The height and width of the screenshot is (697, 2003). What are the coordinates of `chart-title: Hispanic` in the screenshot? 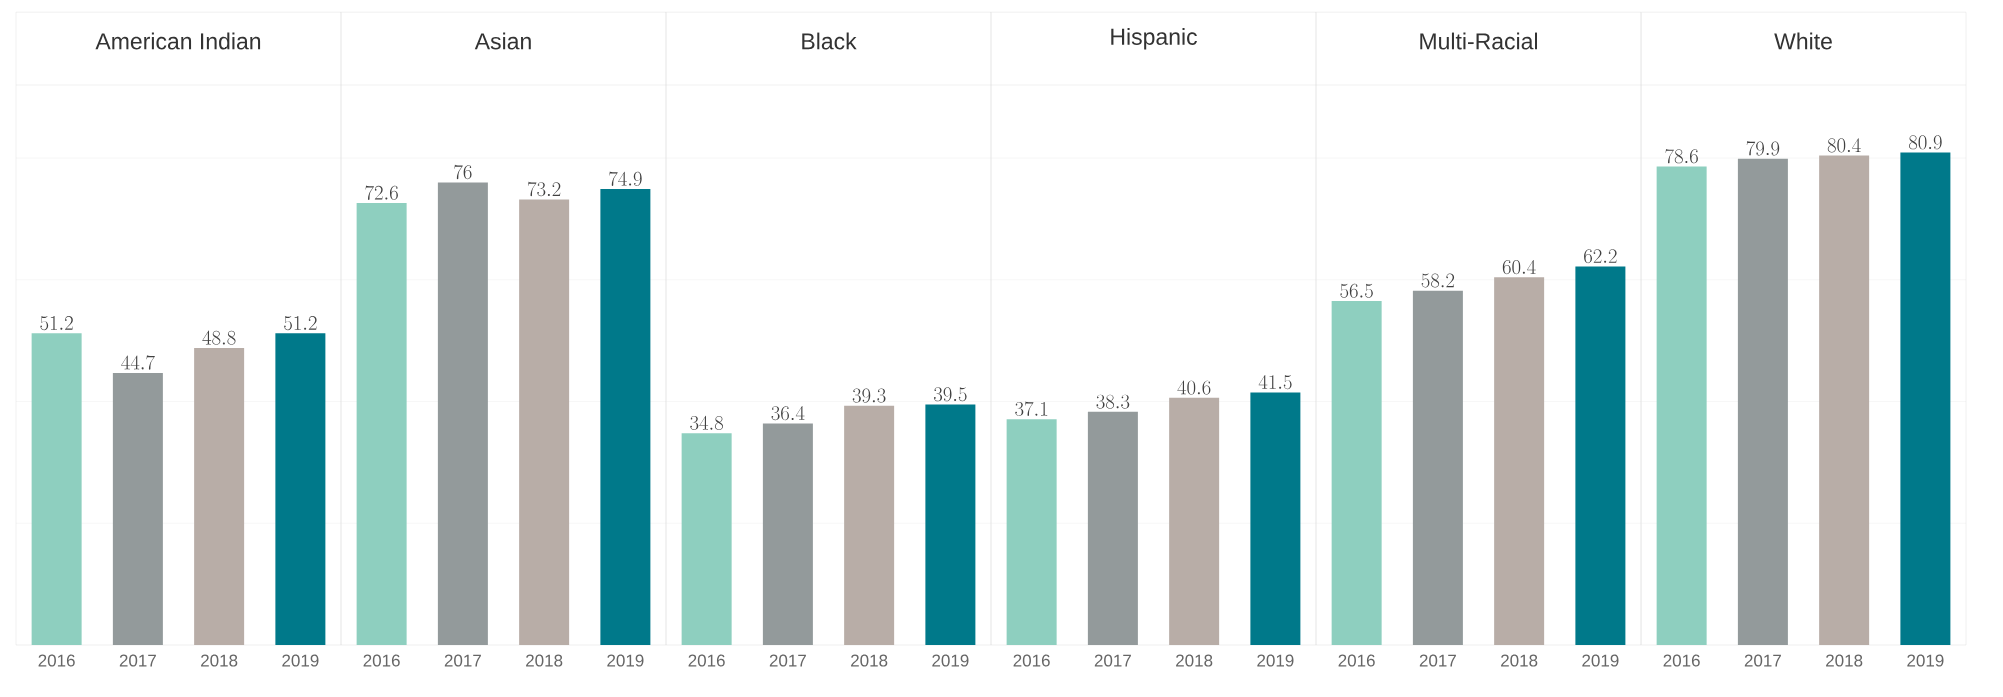 It's located at (1154, 39).